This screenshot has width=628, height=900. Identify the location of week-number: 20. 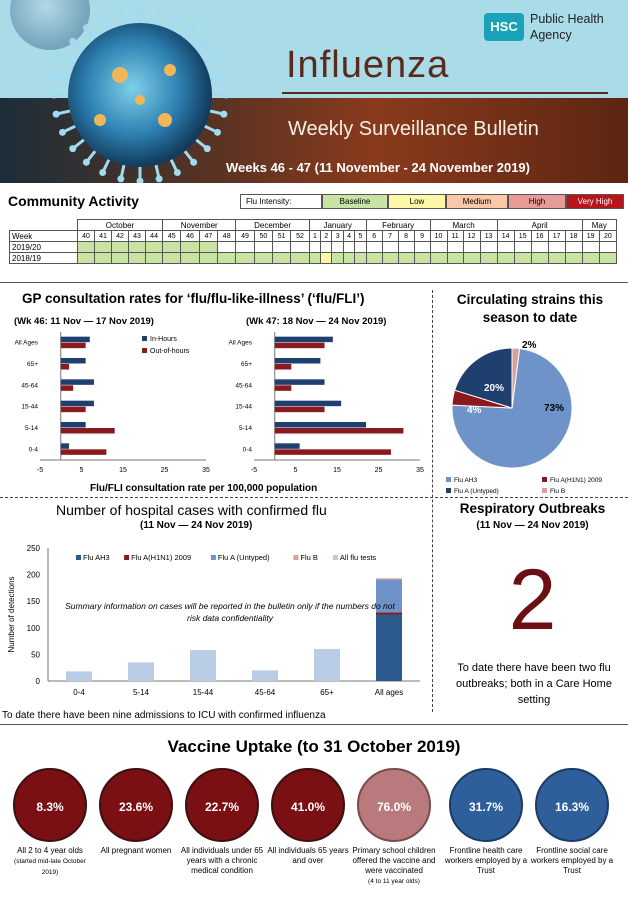
(608, 236).